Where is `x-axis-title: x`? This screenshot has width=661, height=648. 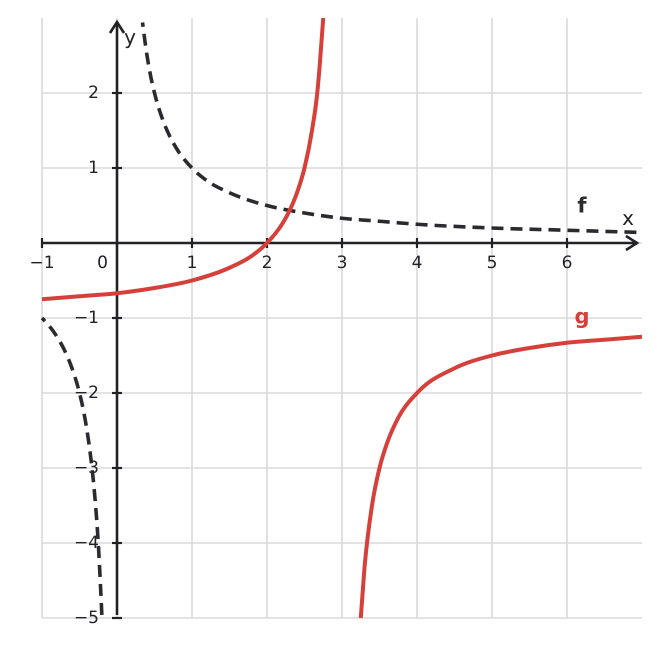
x-axis-title: x is located at coordinates (628, 218).